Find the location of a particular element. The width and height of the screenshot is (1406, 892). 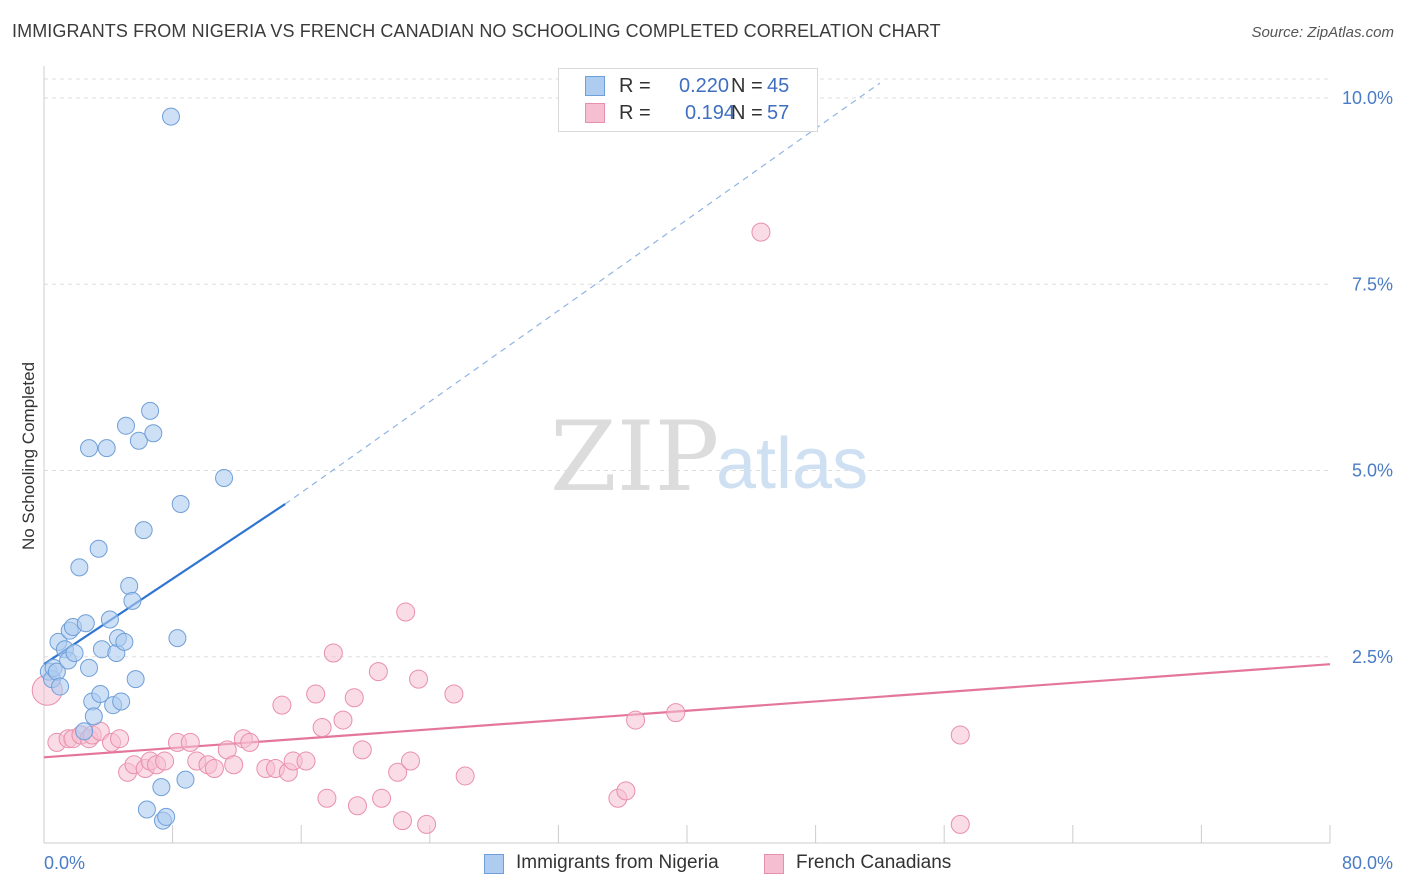

legend-r-value: 0.220 is located at coordinates (704, 85).